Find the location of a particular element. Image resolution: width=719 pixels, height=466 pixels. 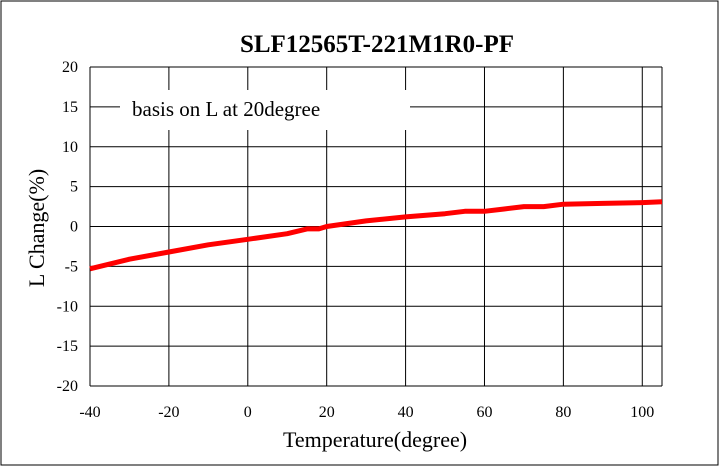

y-tick-label: 0 is located at coordinates (74, 227).